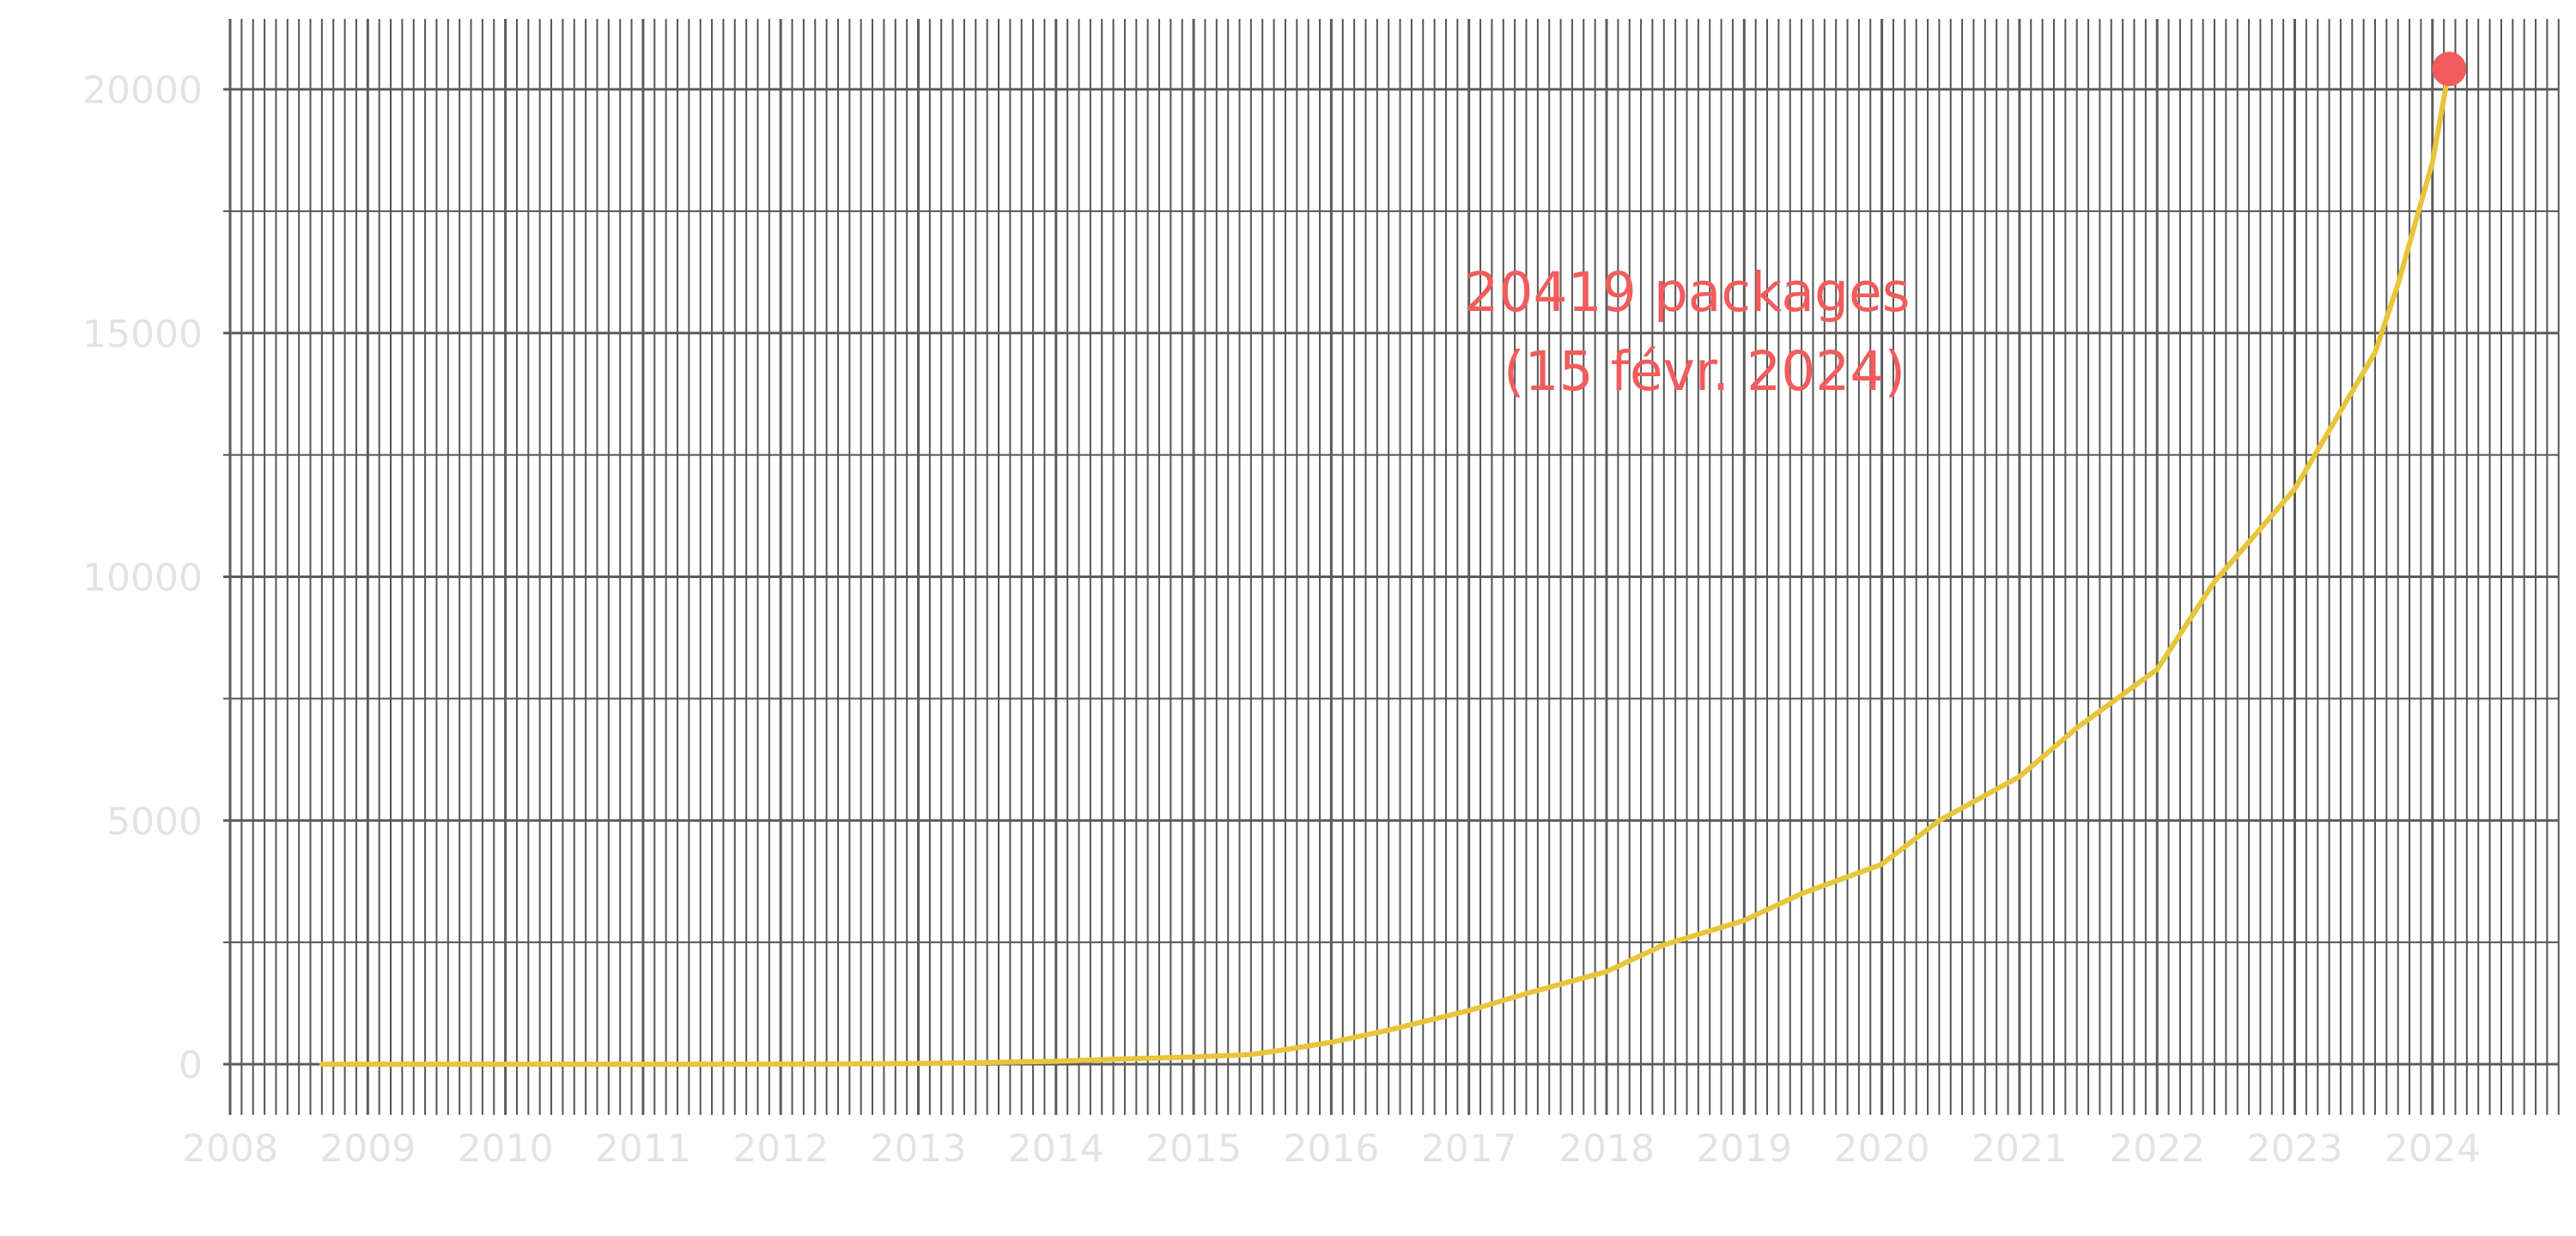  Describe the element at coordinates (506, 1149) in the screenshot. I see `x-tick-label: 2010` at that location.